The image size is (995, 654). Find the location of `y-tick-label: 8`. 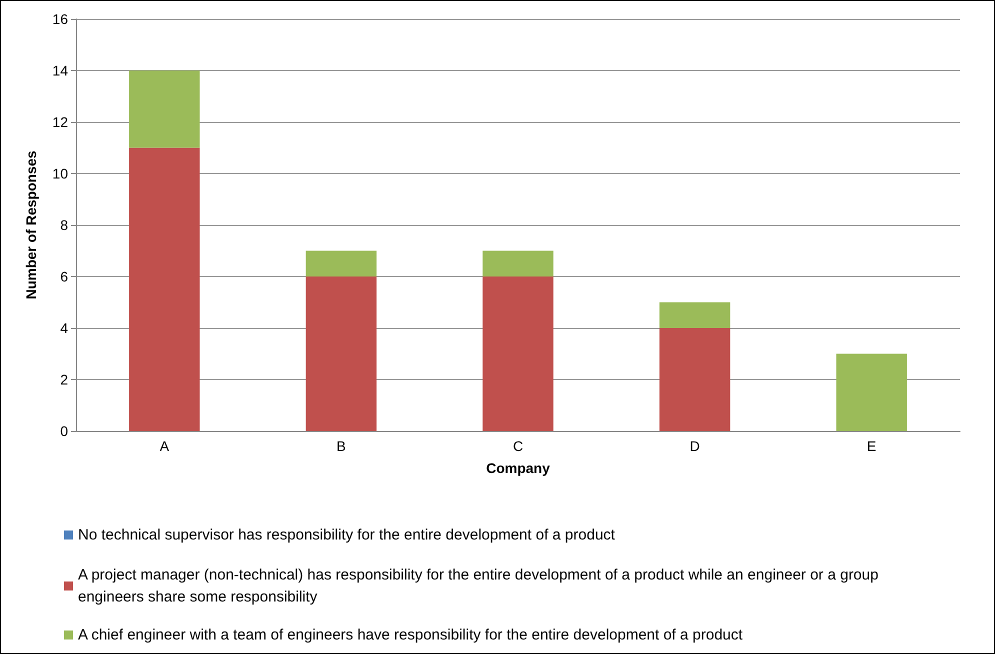

y-tick-label: 8 is located at coordinates (64, 225).